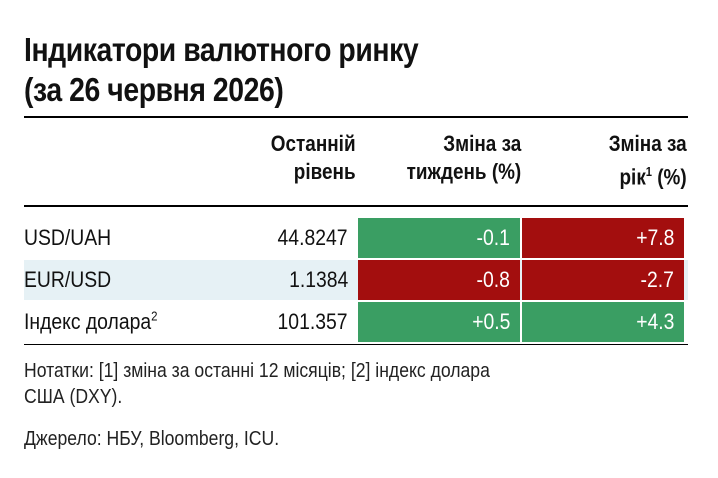  I want to click on yearly-change-cell: +4.3, so click(603, 322).